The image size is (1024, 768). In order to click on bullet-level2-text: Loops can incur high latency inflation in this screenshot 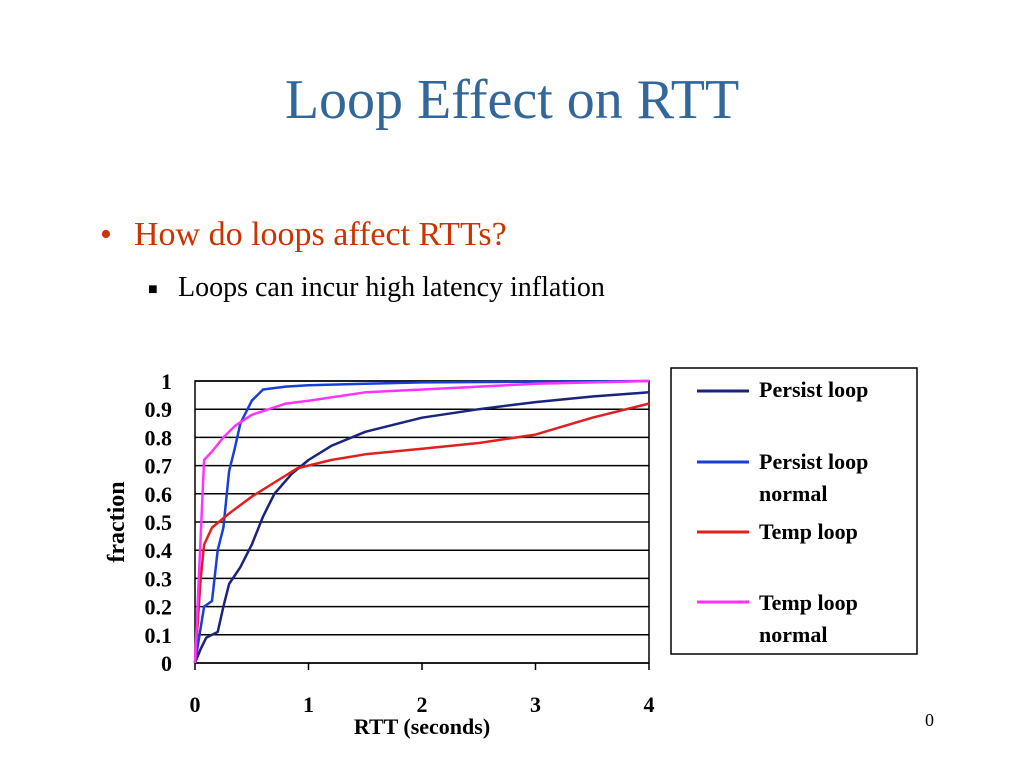, I will do `click(391, 287)`.